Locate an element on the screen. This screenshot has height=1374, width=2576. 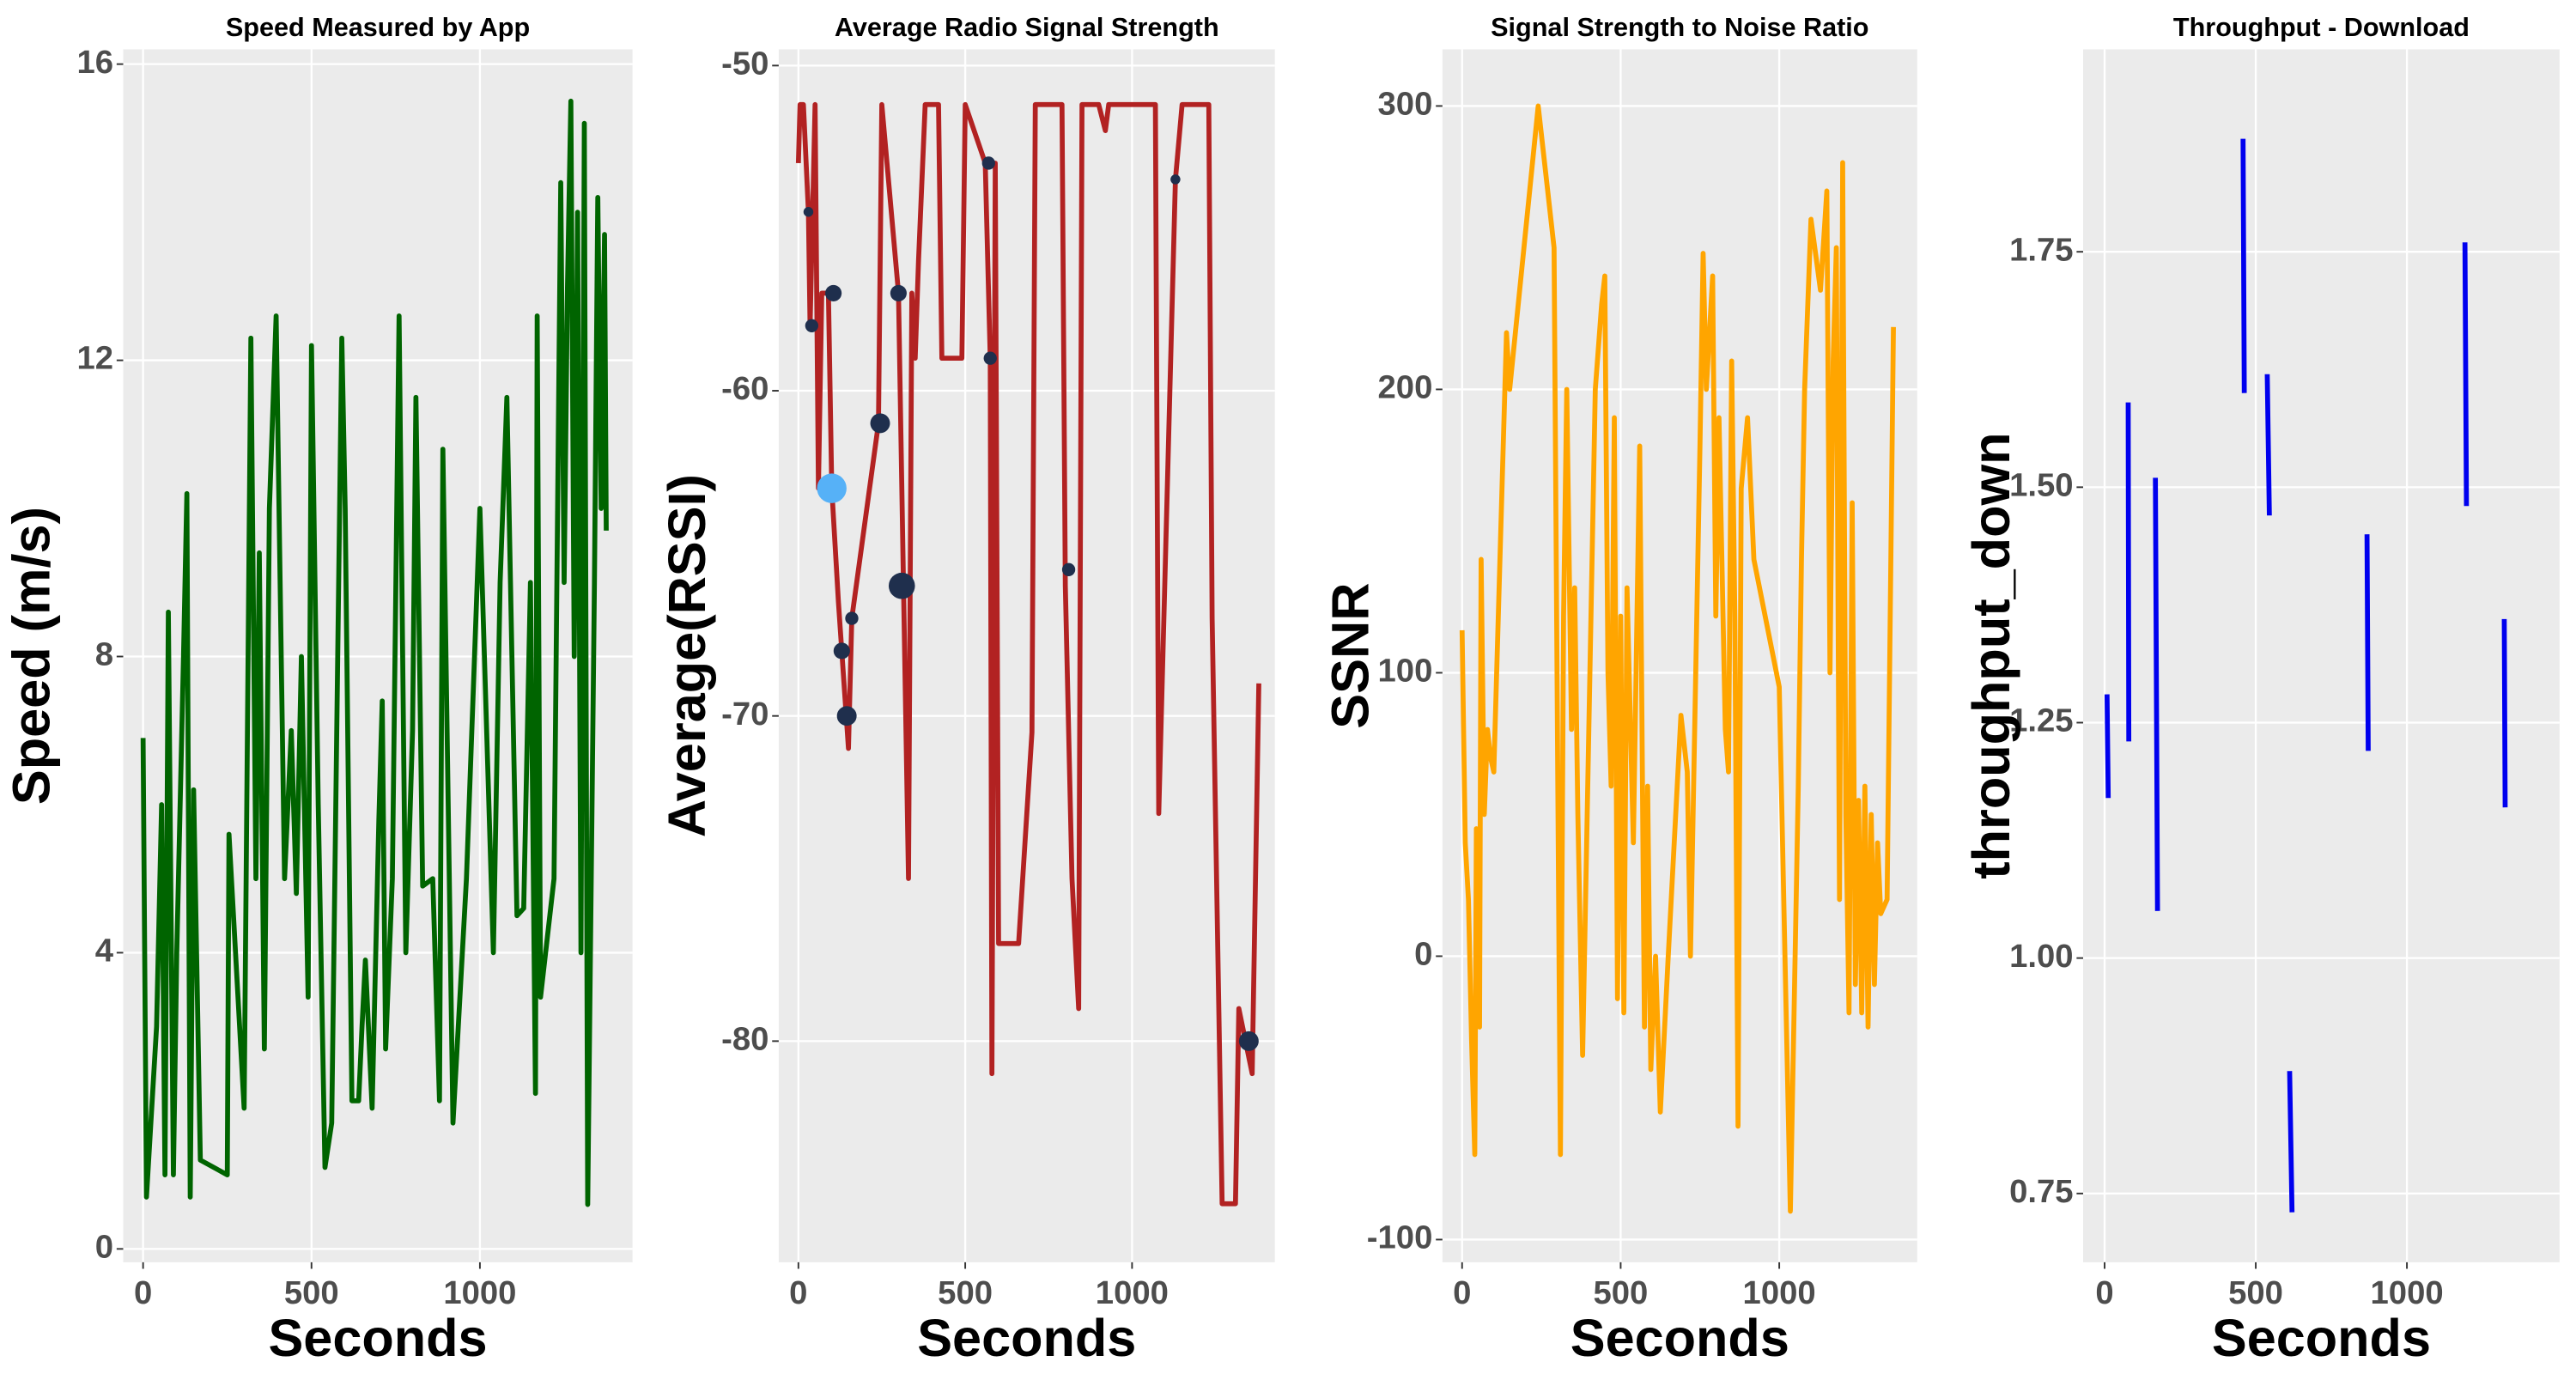
y-tick-label: 100 is located at coordinates (1405, 671).